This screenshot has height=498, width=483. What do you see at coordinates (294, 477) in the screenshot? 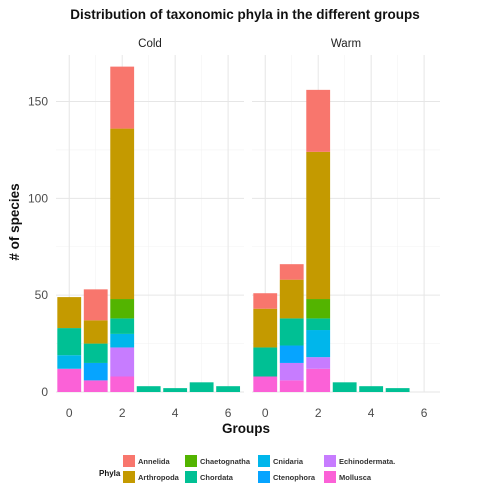
I see `legend-label: Ctenophora` at bounding box center [294, 477].